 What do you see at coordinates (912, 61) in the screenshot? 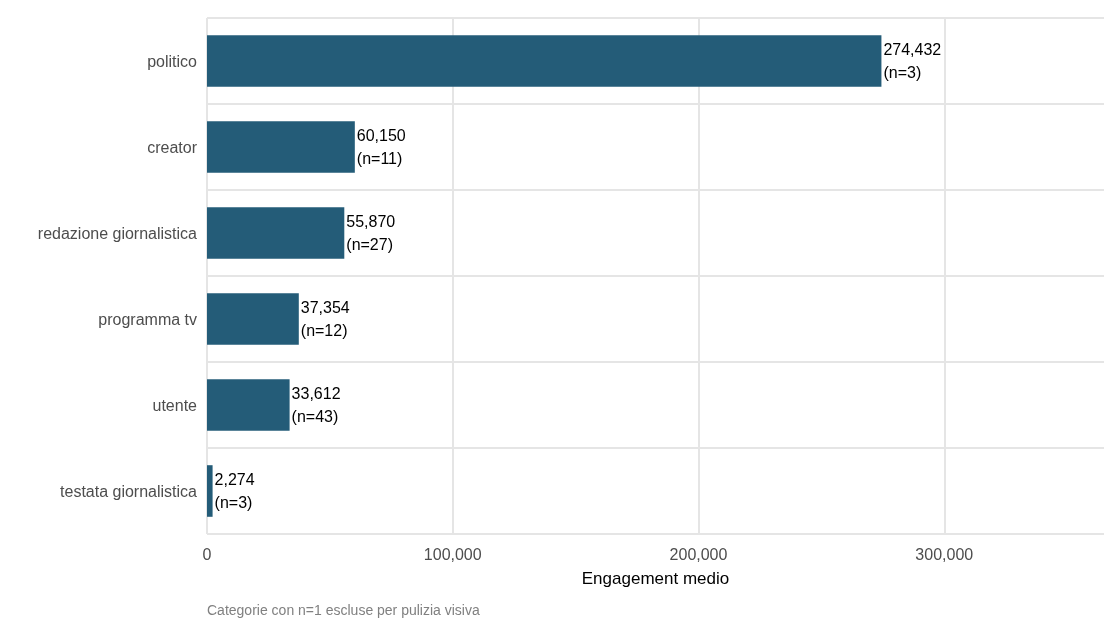
I see `data-label: 274,432 (n=3)` at bounding box center [912, 61].